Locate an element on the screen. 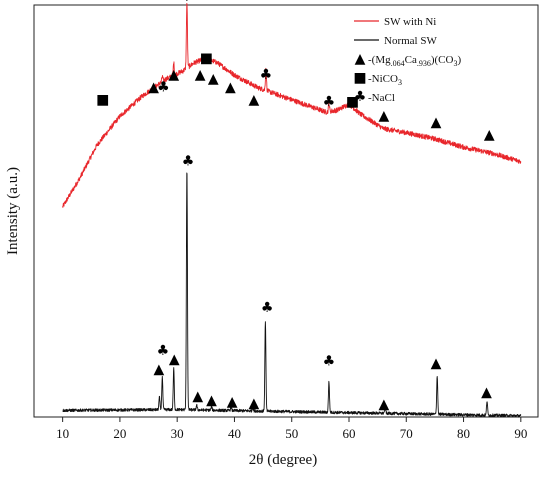  ni-peak-marker-club-11: ♣ is located at coordinates (329, 102).